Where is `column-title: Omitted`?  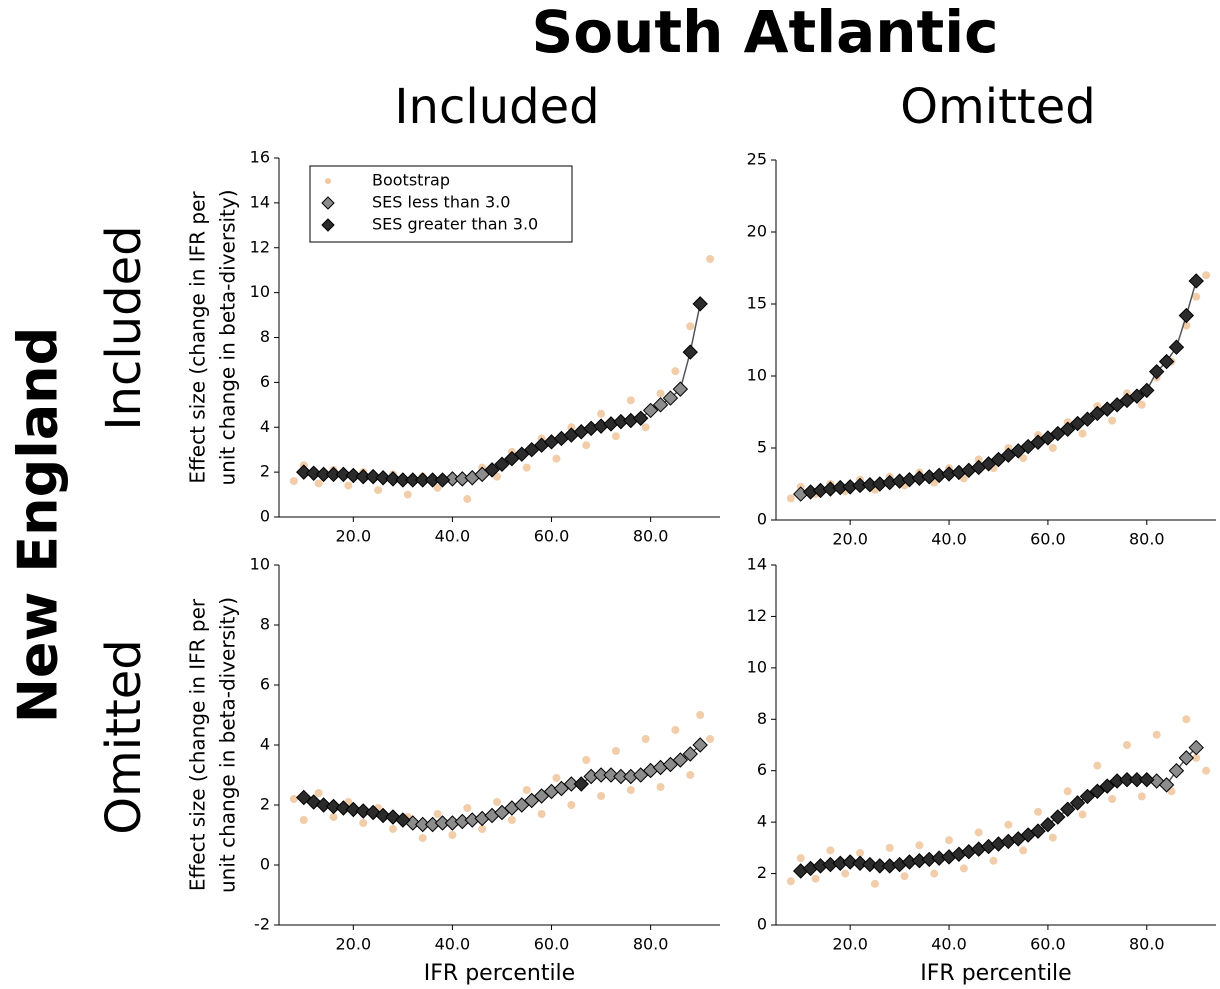
column-title: Omitted is located at coordinates (998, 107).